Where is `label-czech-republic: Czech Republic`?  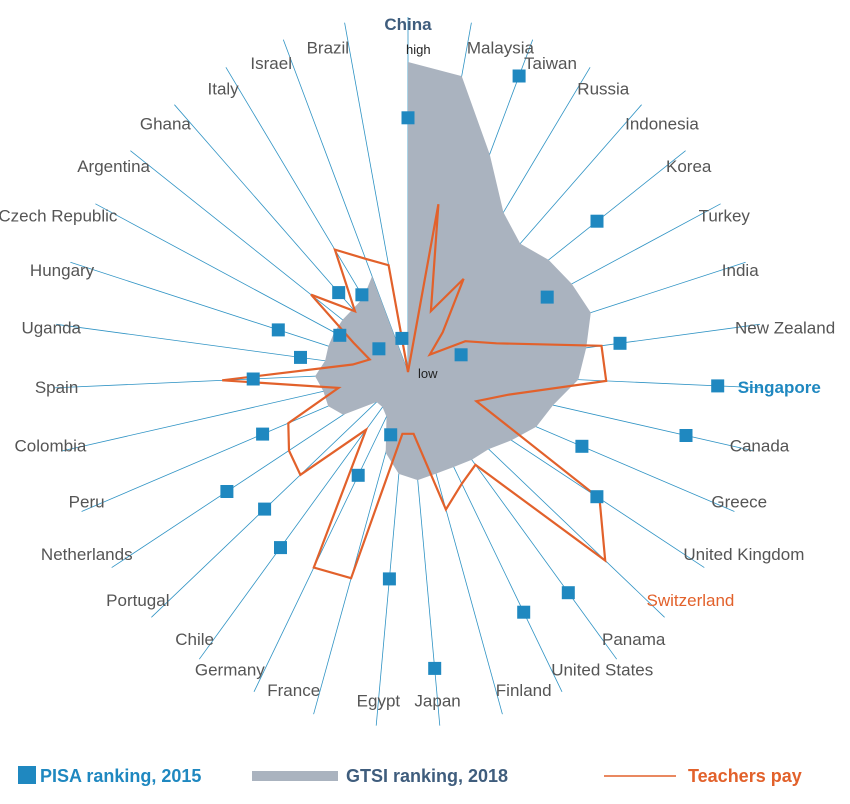
label-czech-republic: Czech Republic is located at coordinates (59, 216).